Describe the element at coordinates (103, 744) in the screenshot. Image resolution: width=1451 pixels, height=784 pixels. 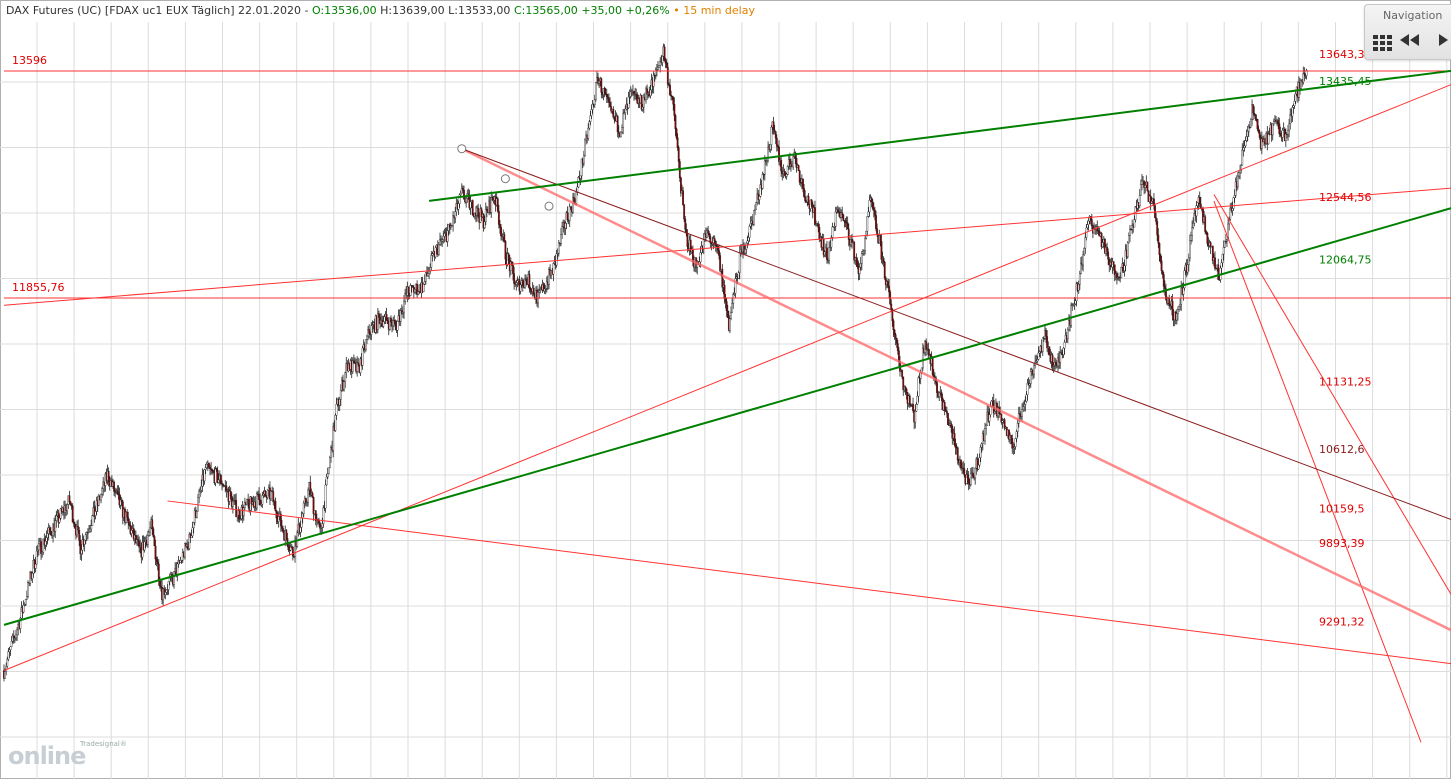
I see `logo-small-text: Tradesignal®` at that location.